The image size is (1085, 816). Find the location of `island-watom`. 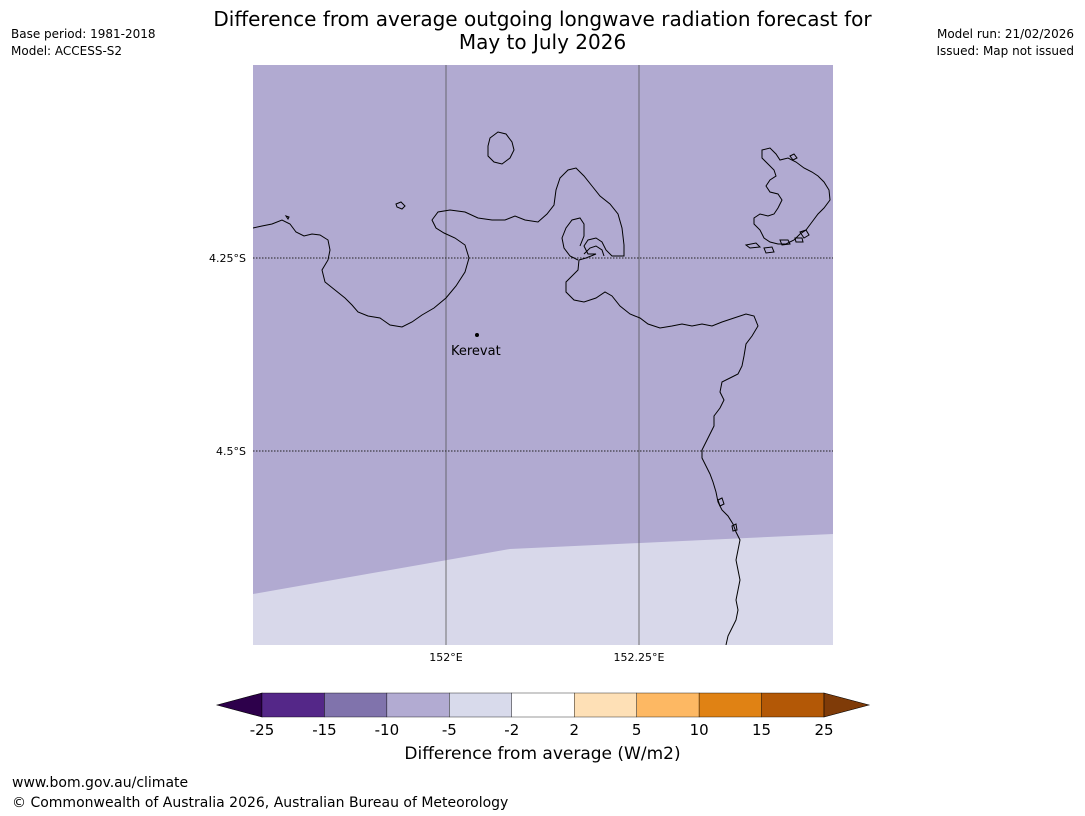

island-watom is located at coordinates (501, 148).